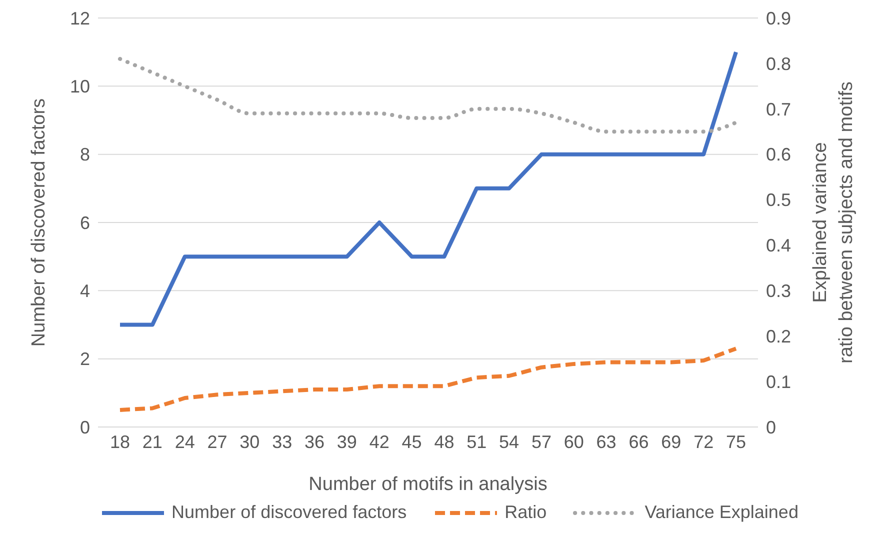  I want to click on y-tick-label: 8, so click(85, 154).